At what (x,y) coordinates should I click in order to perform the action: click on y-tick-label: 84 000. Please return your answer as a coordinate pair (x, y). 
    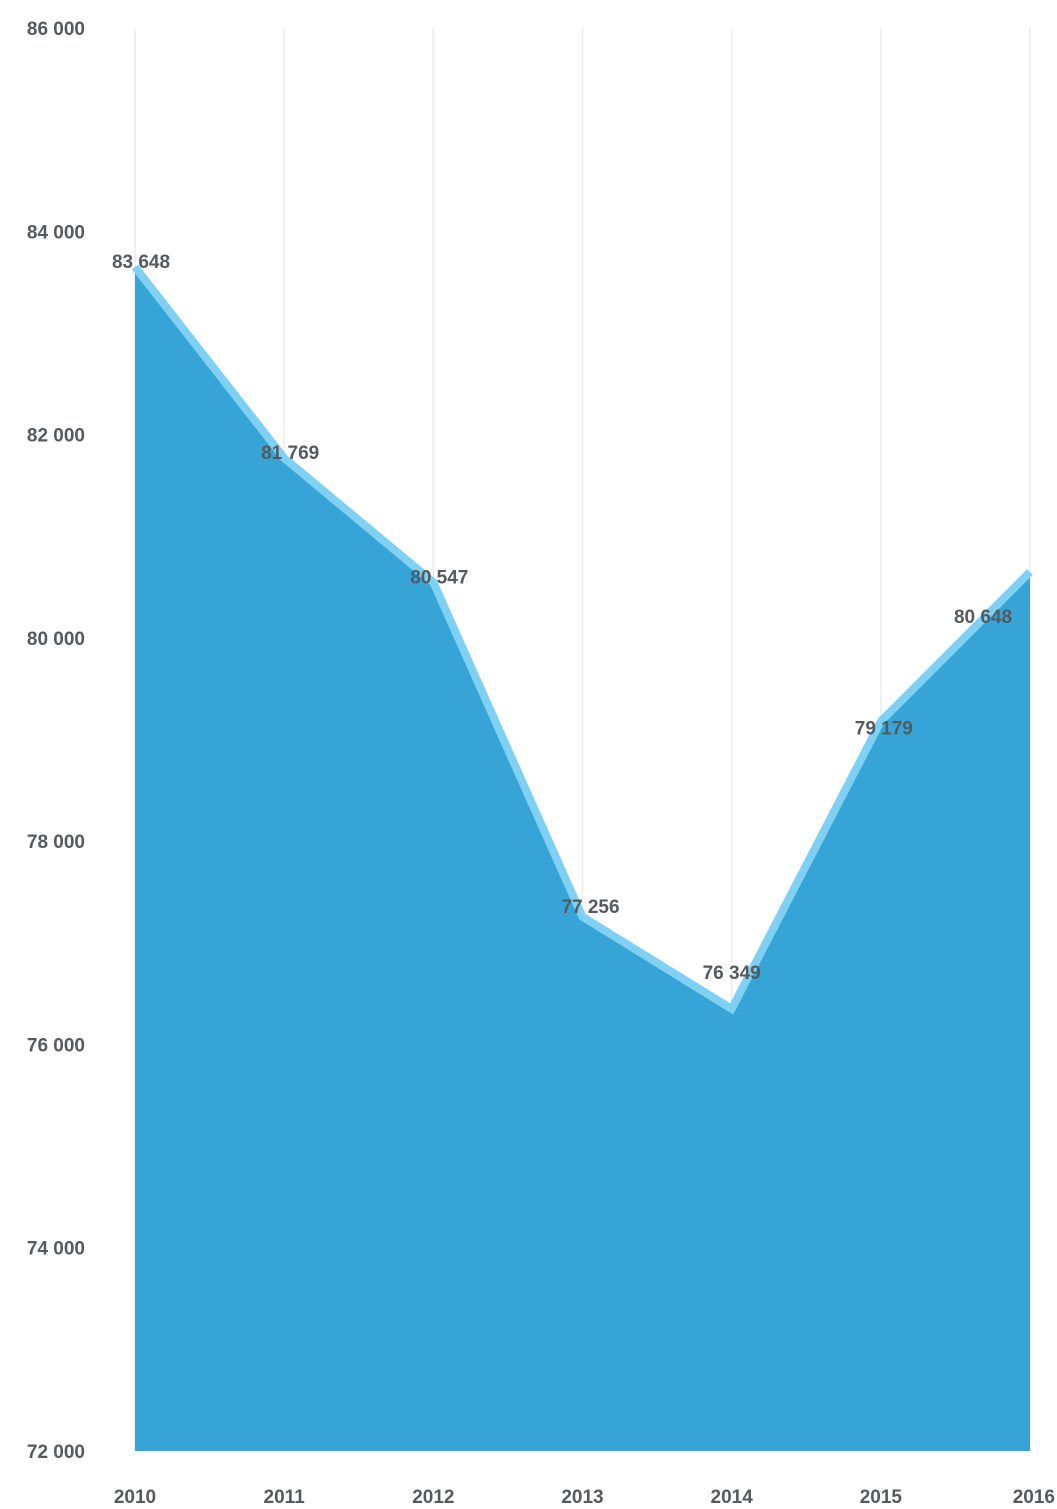
    Looking at the image, I should click on (56, 232).